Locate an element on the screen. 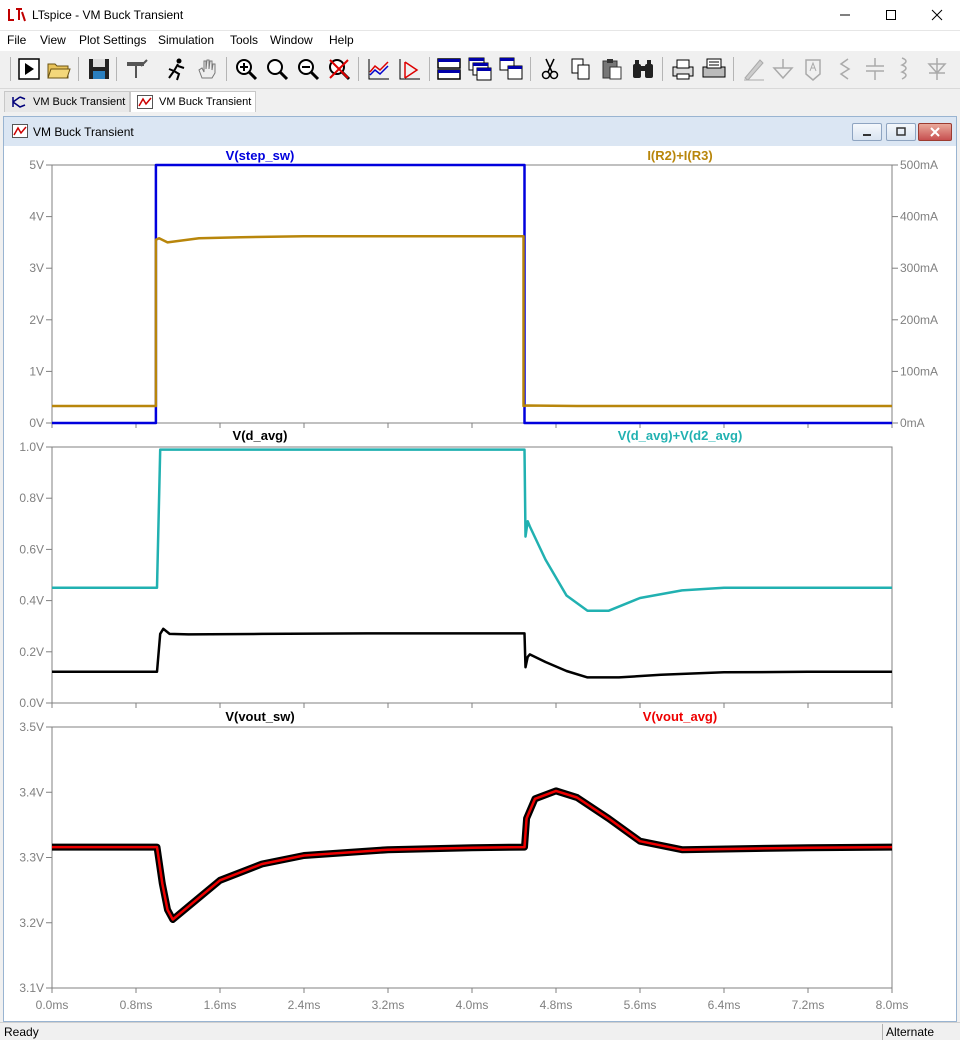 This screenshot has width=960, height=1040. y2-tick-label: 100mA is located at coordinates (919, 371).